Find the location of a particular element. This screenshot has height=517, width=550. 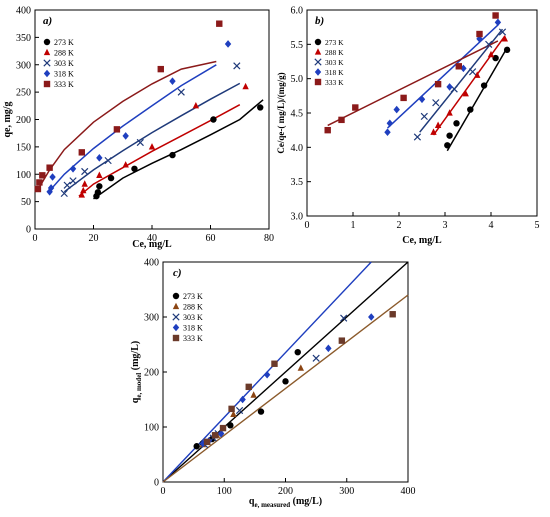

x-axis-label-sub: e, measured is located at coordinates (272, 505).